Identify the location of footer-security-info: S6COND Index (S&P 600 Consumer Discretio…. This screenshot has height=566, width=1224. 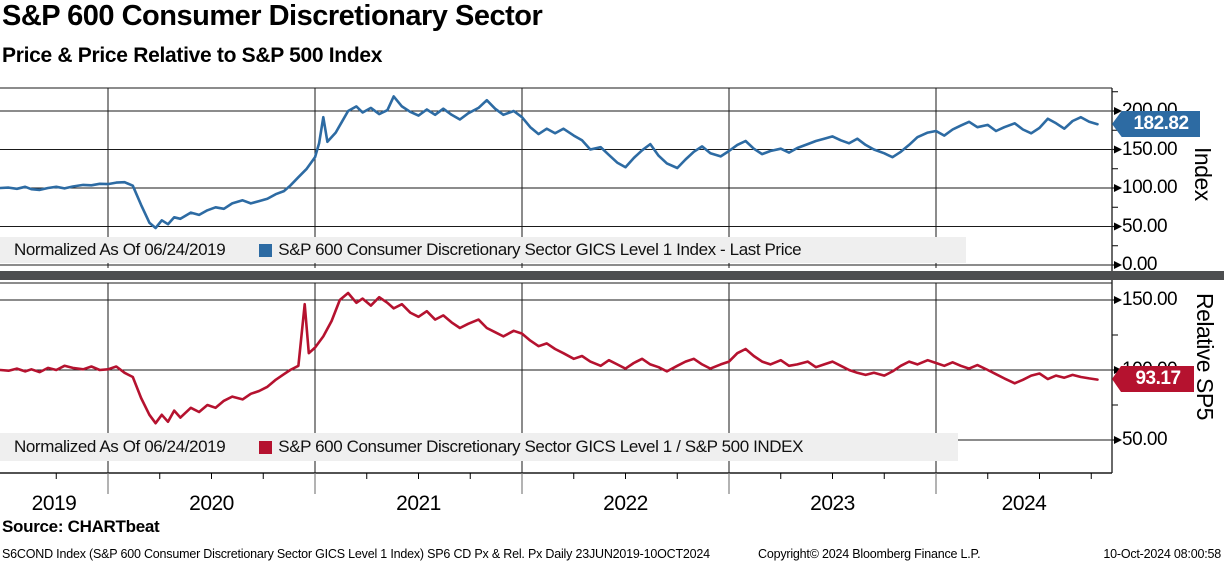
(356, 554).